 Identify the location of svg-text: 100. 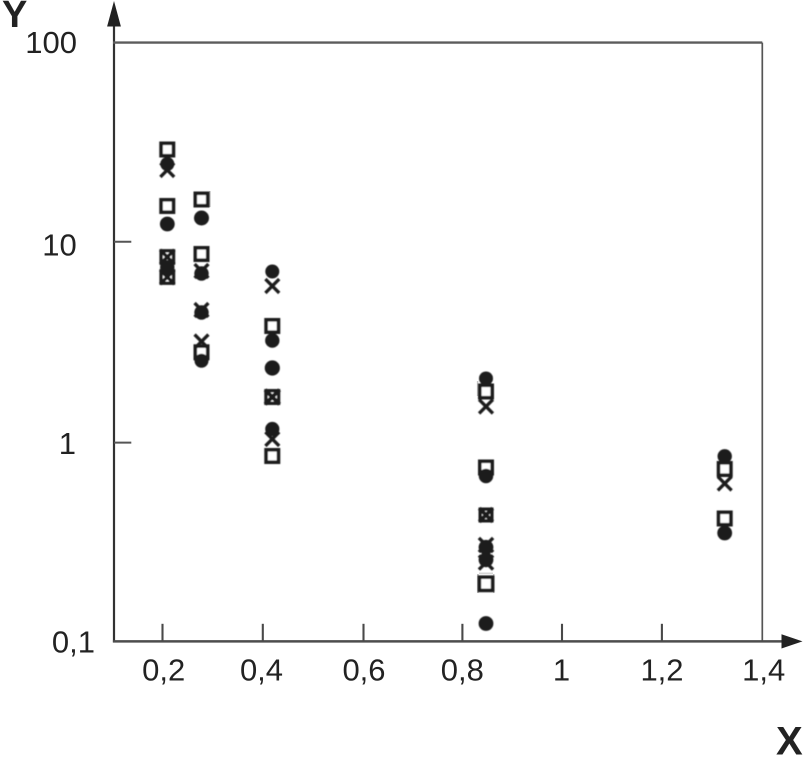
(51, 42).